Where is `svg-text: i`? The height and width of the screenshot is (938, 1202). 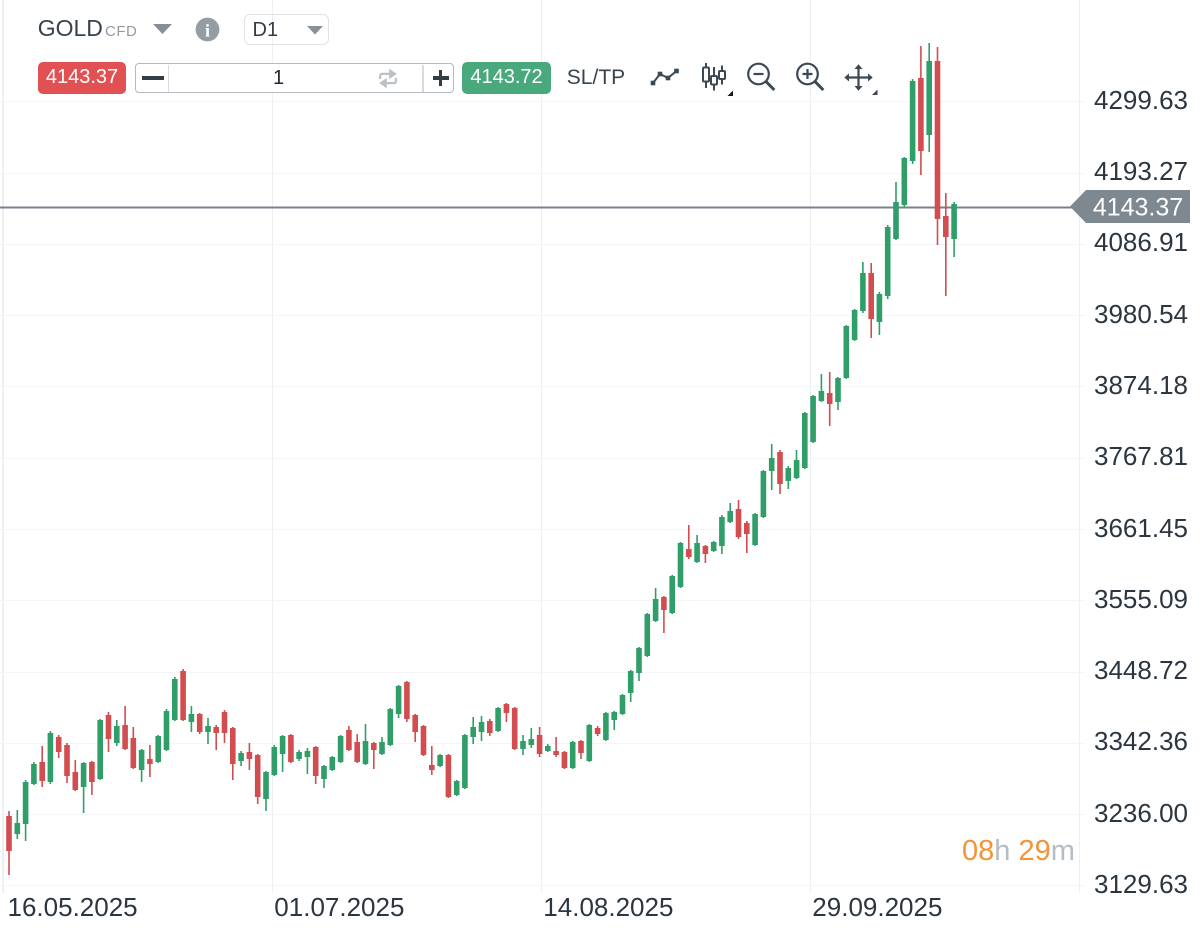 svg-text: i is located at coordinates (207, 30).